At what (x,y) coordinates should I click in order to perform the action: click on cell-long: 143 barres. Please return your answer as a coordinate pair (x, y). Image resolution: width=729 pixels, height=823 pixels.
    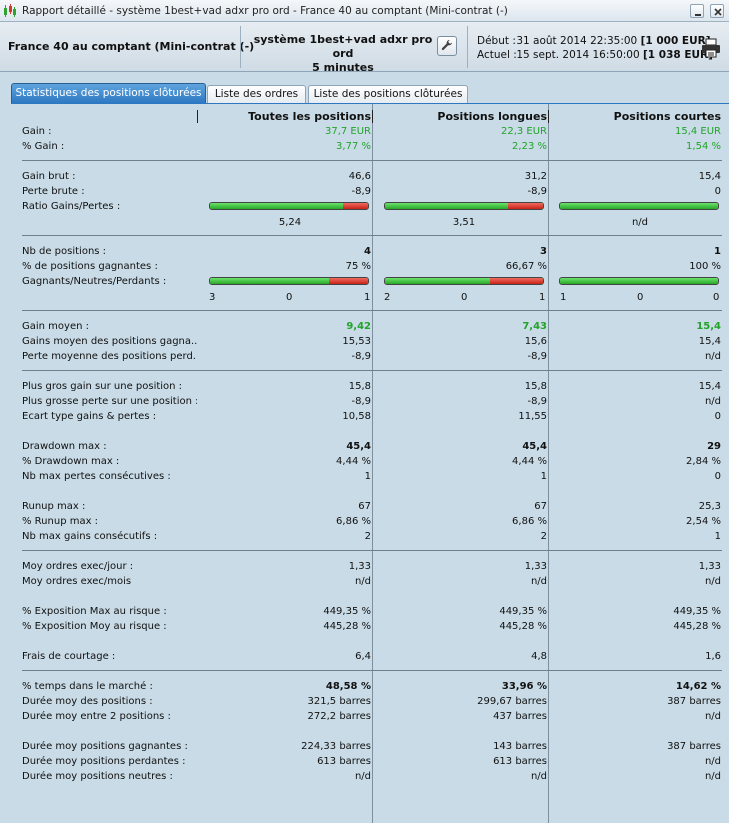
    Looking at the image, I should click on (520, 746).